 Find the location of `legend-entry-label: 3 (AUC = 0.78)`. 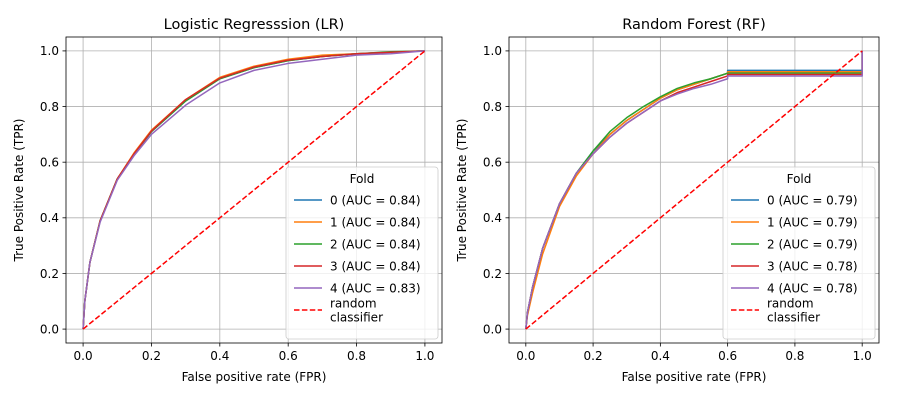

legend-entry-label: 3 (AUC = 0.78) is located at coordinates (812, 266).